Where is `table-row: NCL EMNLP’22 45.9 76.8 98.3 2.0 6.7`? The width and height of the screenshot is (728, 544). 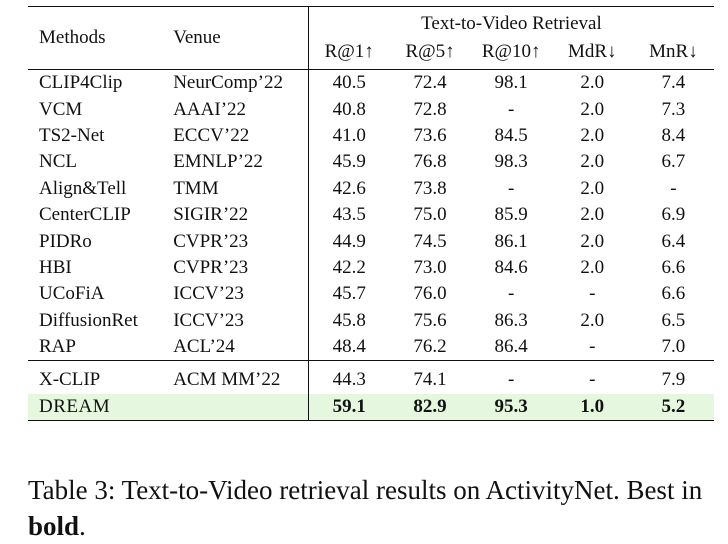
table-row: NCL EMNLP’22 45.9 76.8 98.3 2.0 6.7 is located at coordinates (371, 162).